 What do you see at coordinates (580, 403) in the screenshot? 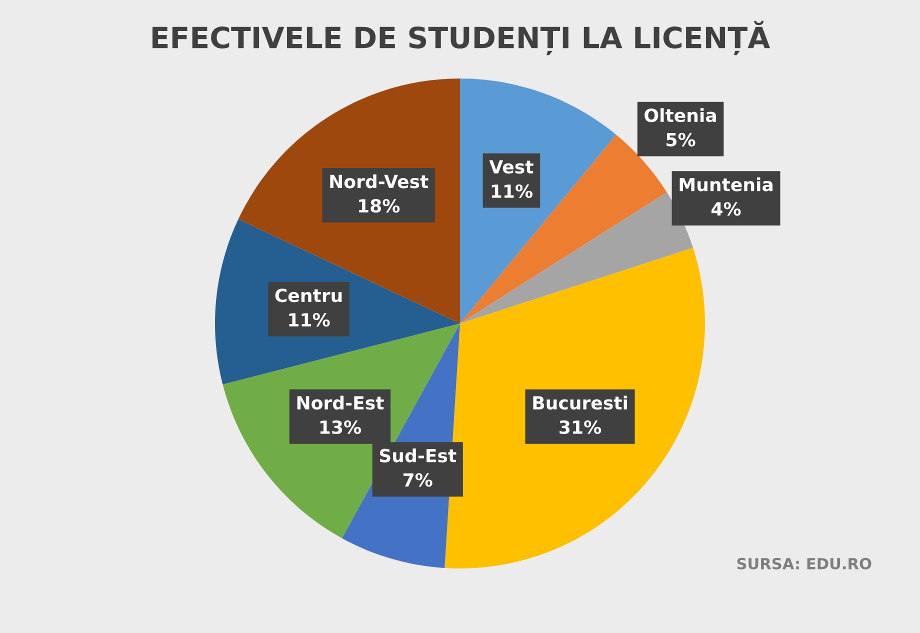
I see `slice-label: Bucuresti` at bounding box center [580, 403].